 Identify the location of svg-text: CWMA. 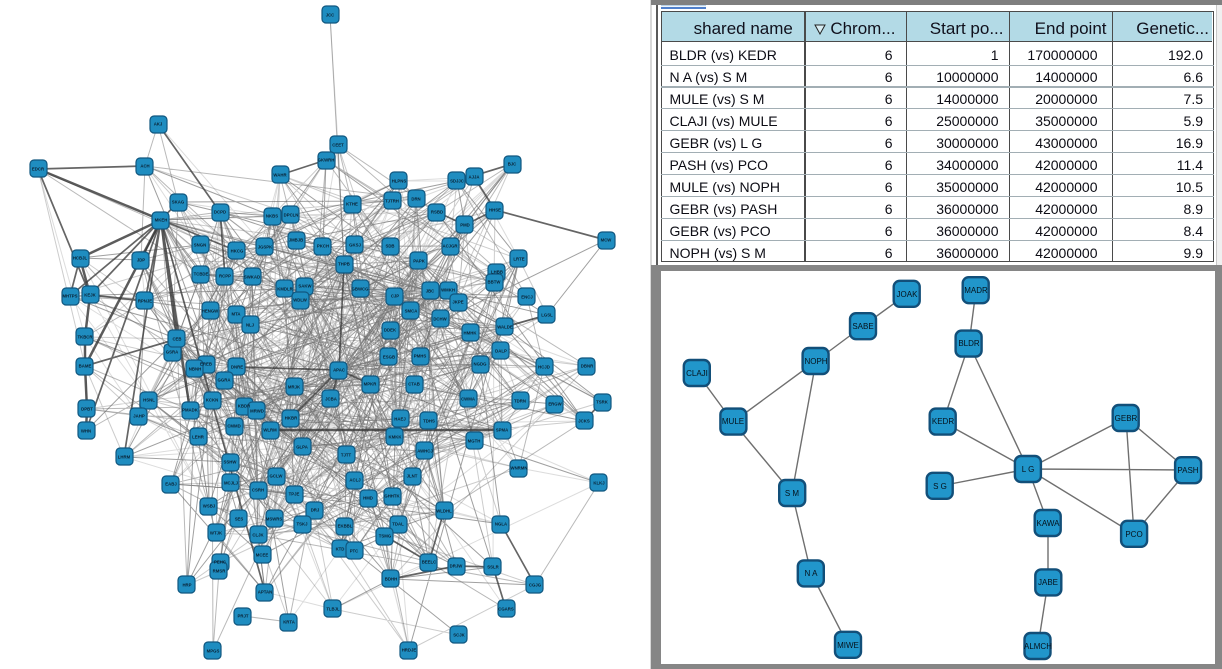
(468, 399).